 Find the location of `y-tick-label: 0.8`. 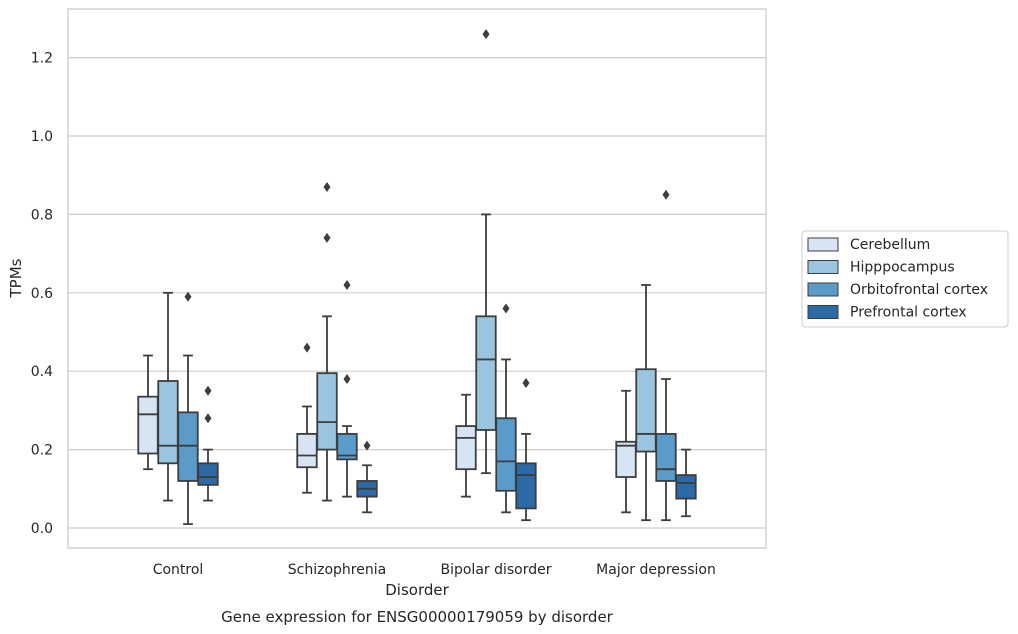

y-tick-label: 0.8 is located at coordinates (42, 215).